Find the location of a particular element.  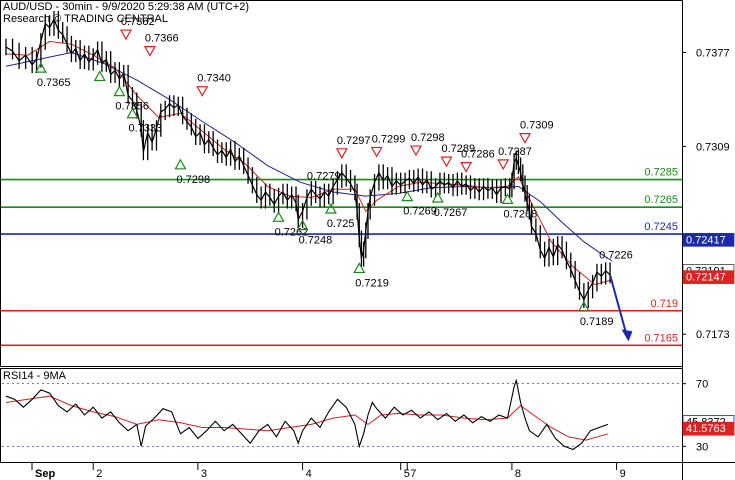

high-marker-label: 0.7286 is located at coordinates (478, 155).